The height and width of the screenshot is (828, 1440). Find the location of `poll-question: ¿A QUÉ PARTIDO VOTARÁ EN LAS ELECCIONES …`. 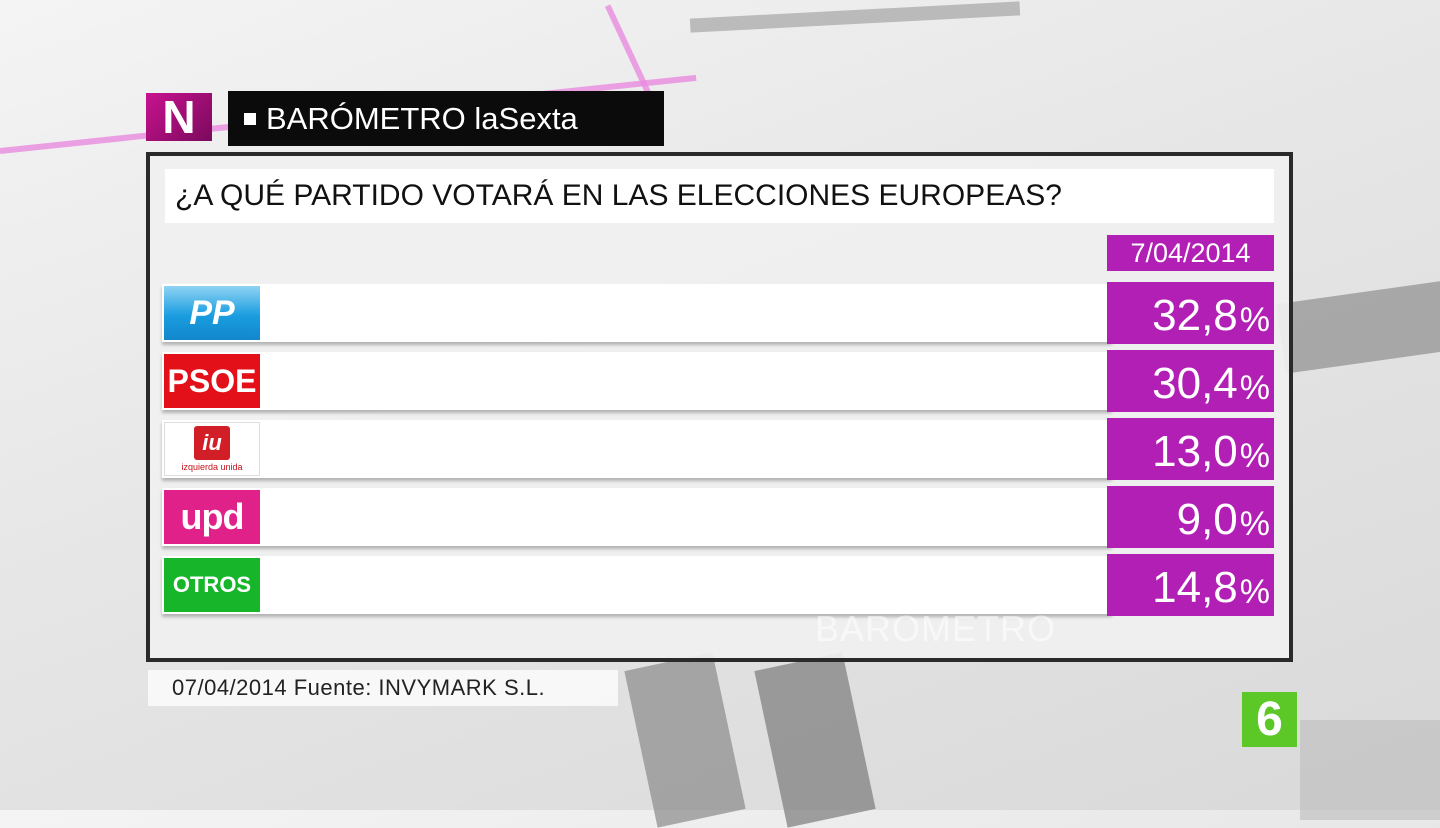

poll-question: ¿A QUÉ PARTIDO VOTARÁ EN LAS ELECCIONES … is located at coordinates (719, 196).